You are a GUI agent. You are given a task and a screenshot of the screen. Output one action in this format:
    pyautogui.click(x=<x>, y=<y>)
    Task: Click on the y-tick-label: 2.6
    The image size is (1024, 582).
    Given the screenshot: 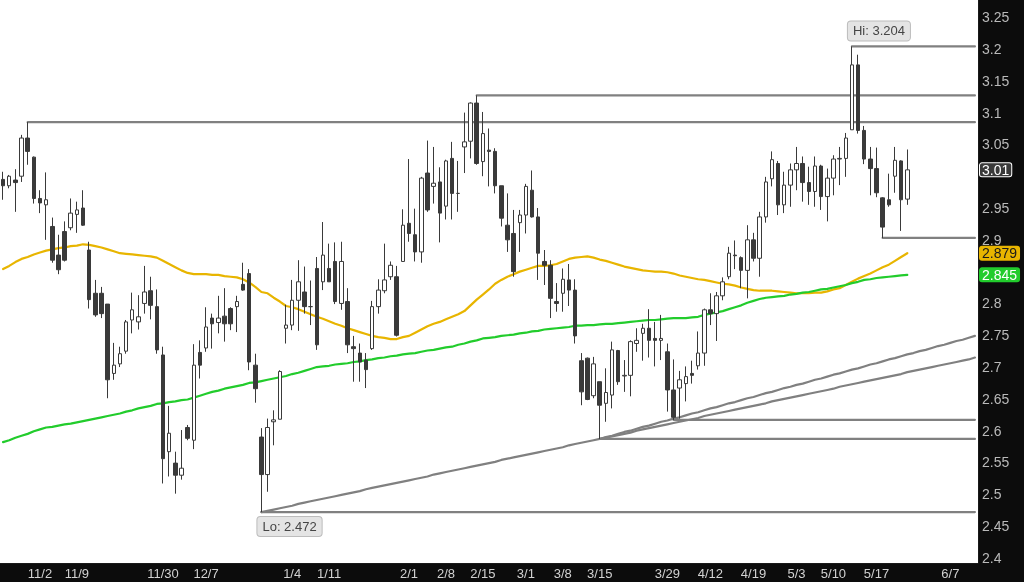 What is the action you would take?
    pyautogui.click(x=992, y=430)
    